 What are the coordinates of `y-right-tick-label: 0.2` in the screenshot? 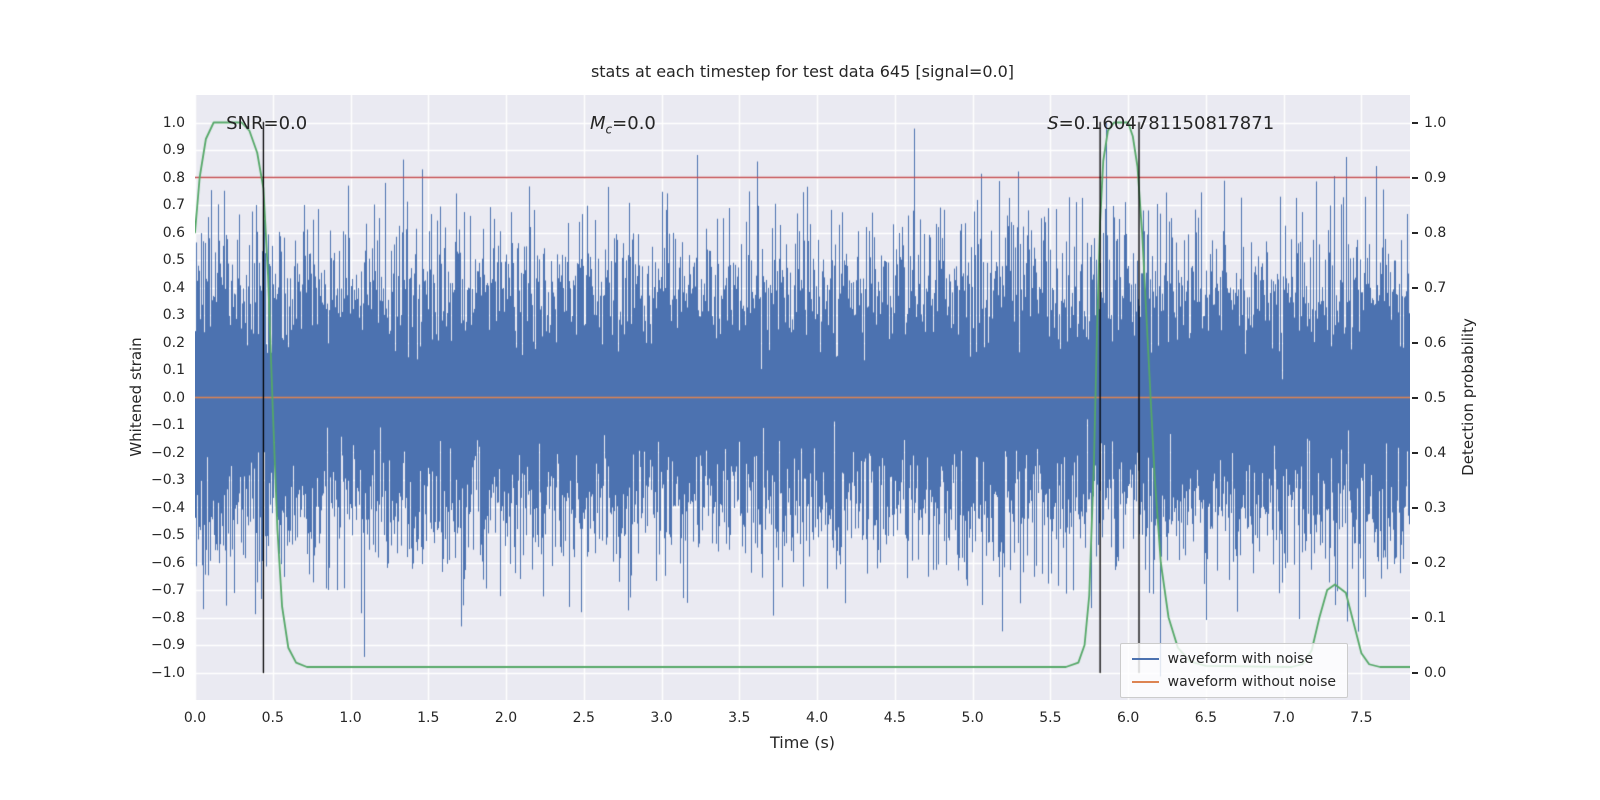 It's located at (1435, 562).